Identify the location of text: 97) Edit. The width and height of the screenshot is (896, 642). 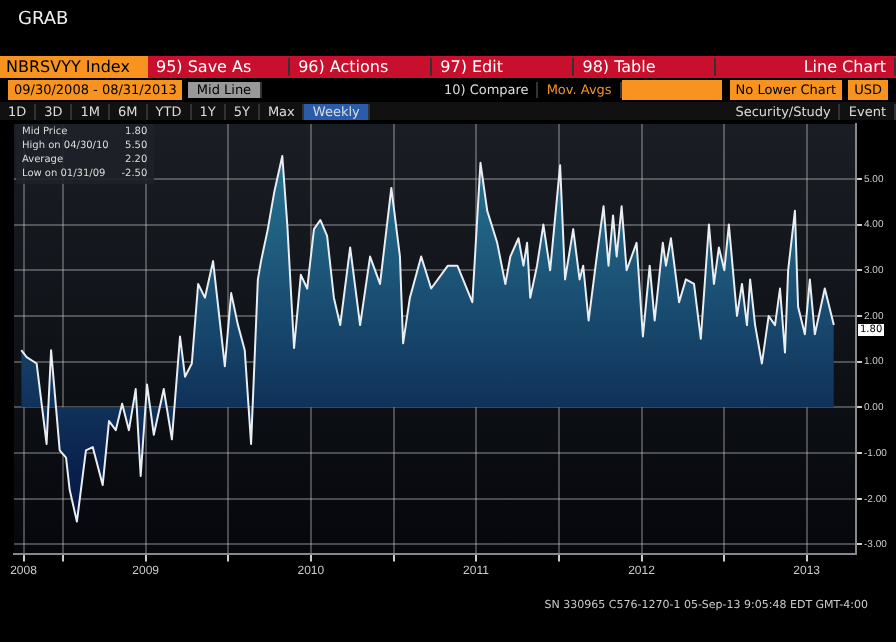
(503, 67).